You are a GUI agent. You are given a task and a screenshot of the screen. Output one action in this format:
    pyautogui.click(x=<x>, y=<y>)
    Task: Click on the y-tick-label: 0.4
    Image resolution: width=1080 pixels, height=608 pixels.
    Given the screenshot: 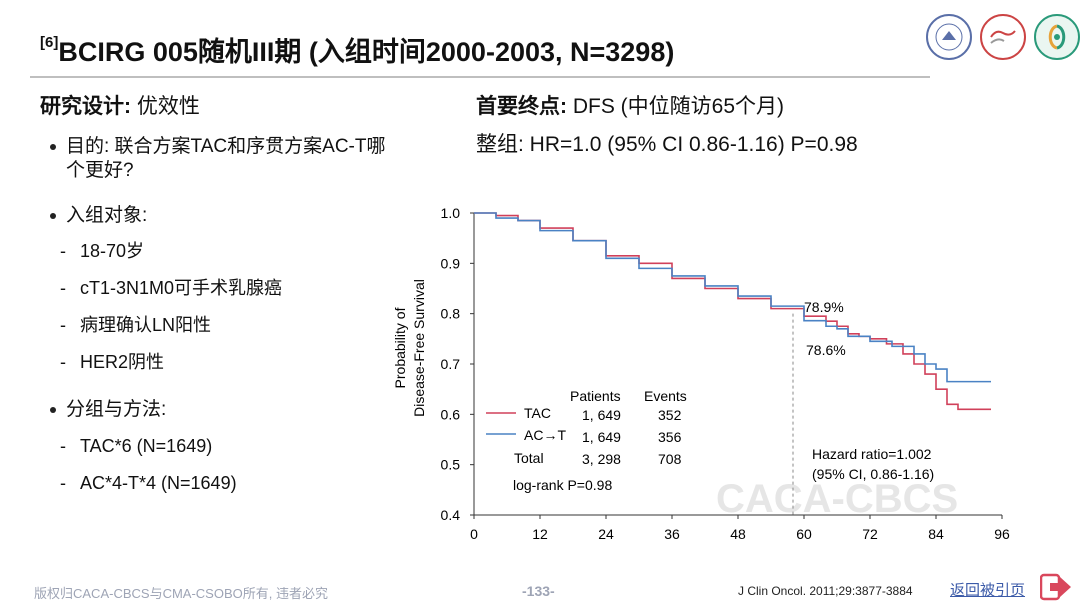 What is the action you would take?
    pyautogui.click(x=451, y=515)
    